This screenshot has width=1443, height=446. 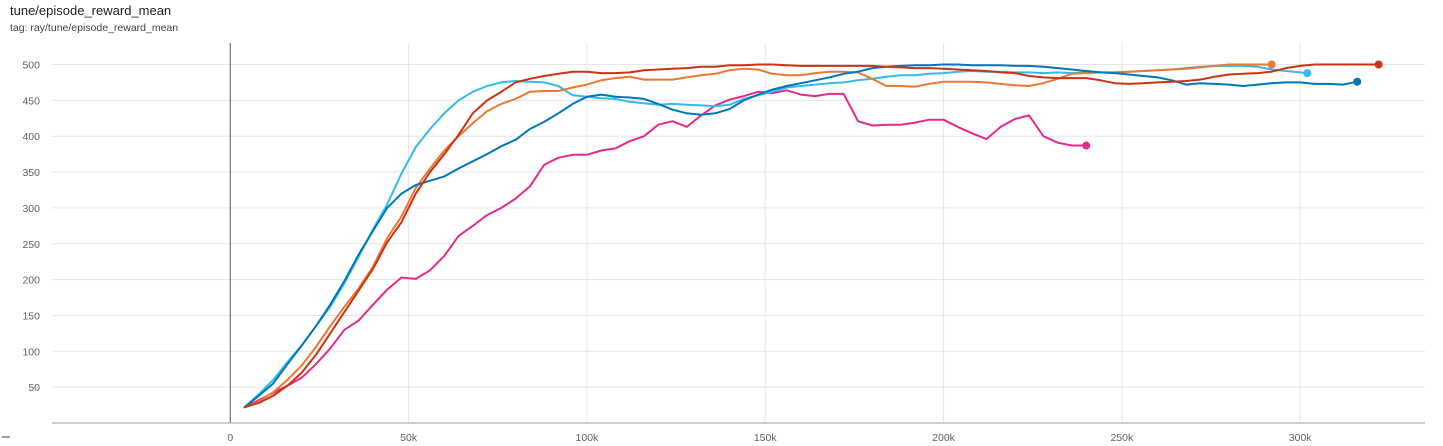 I want to click on y-tick-label: 100, so click(x=31, y=352).